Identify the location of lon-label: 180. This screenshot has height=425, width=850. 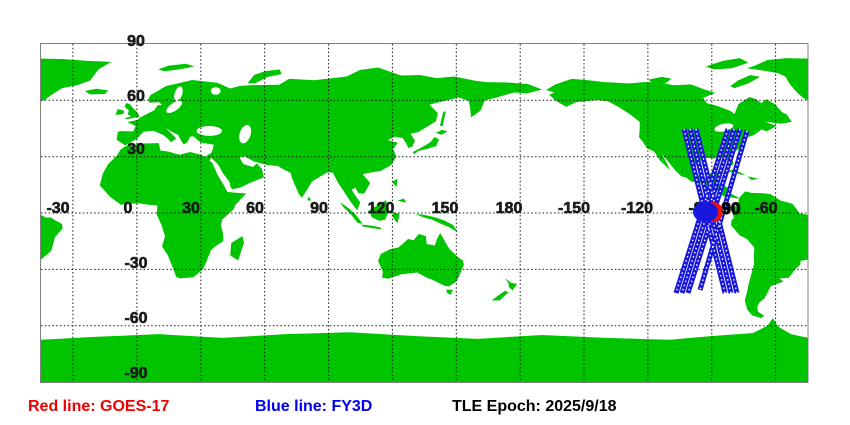
(509, 208).